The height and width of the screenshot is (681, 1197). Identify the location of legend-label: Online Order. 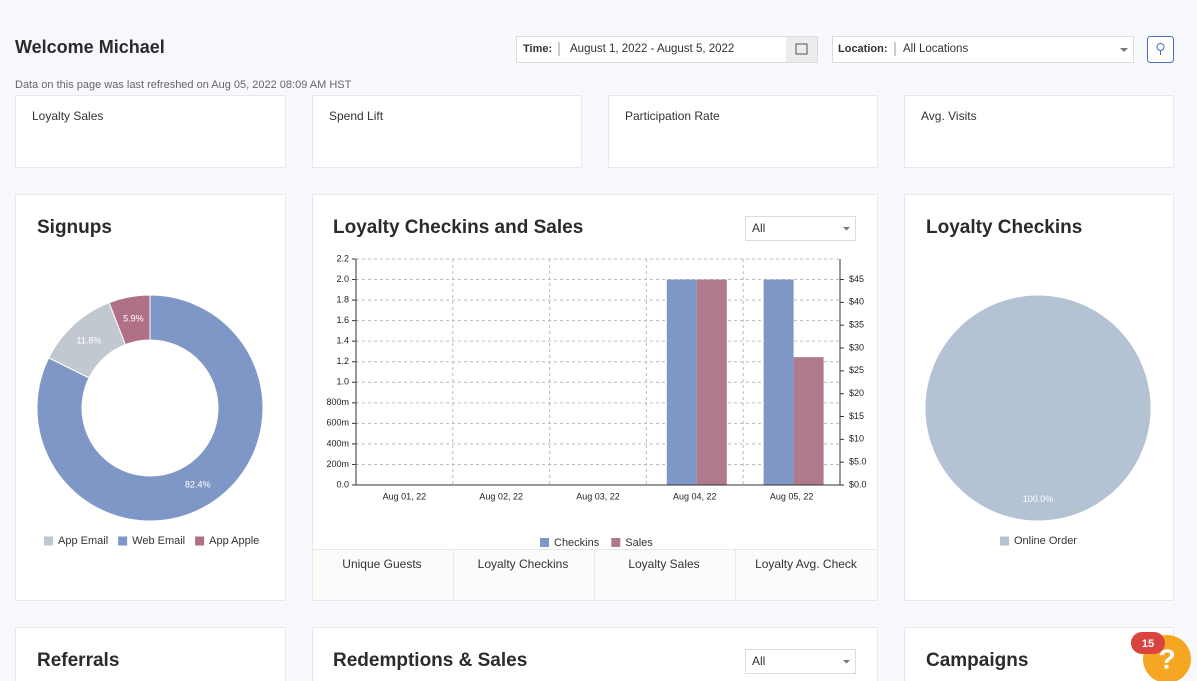
(1045, 541).